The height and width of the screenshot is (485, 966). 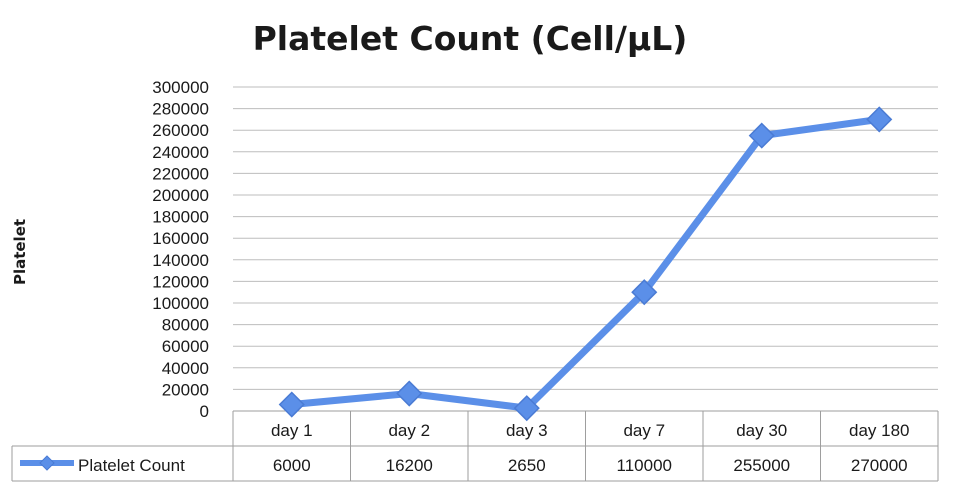 I want to click on table-value-cell: 16200, so click(x=409, y=465).